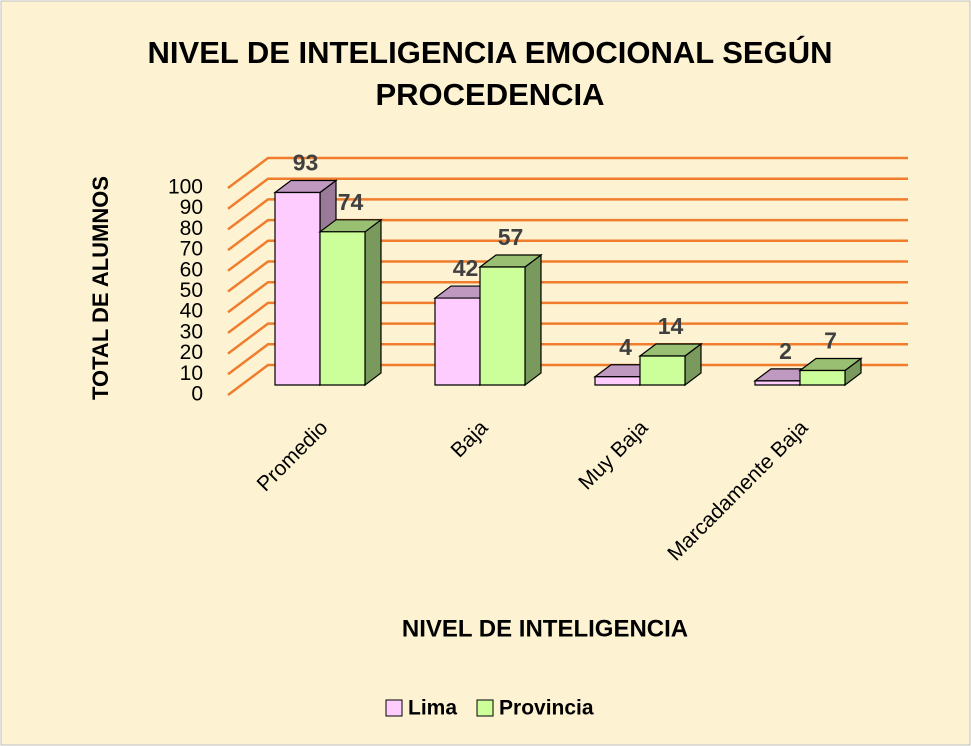 Image resolution: width=971 pixels, height=746 pixels. I want to click on data-label: 2, so click(785, 351).